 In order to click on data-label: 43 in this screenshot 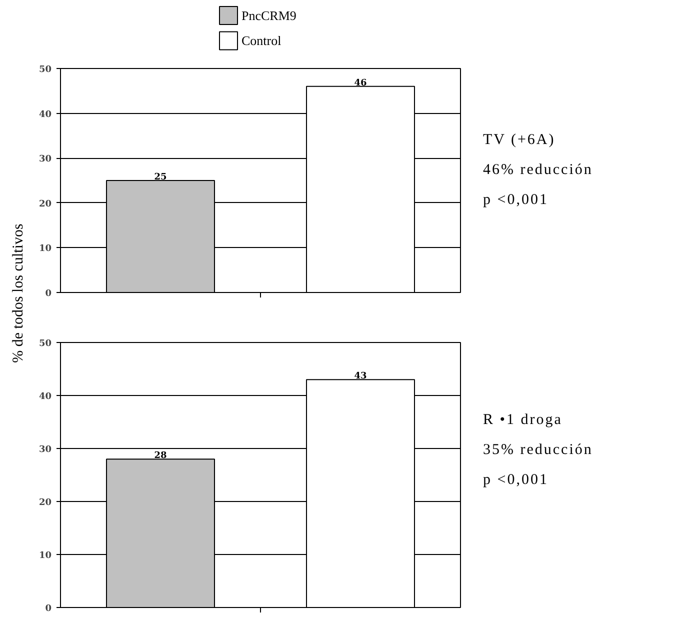, I will do `click(360, 377)`.